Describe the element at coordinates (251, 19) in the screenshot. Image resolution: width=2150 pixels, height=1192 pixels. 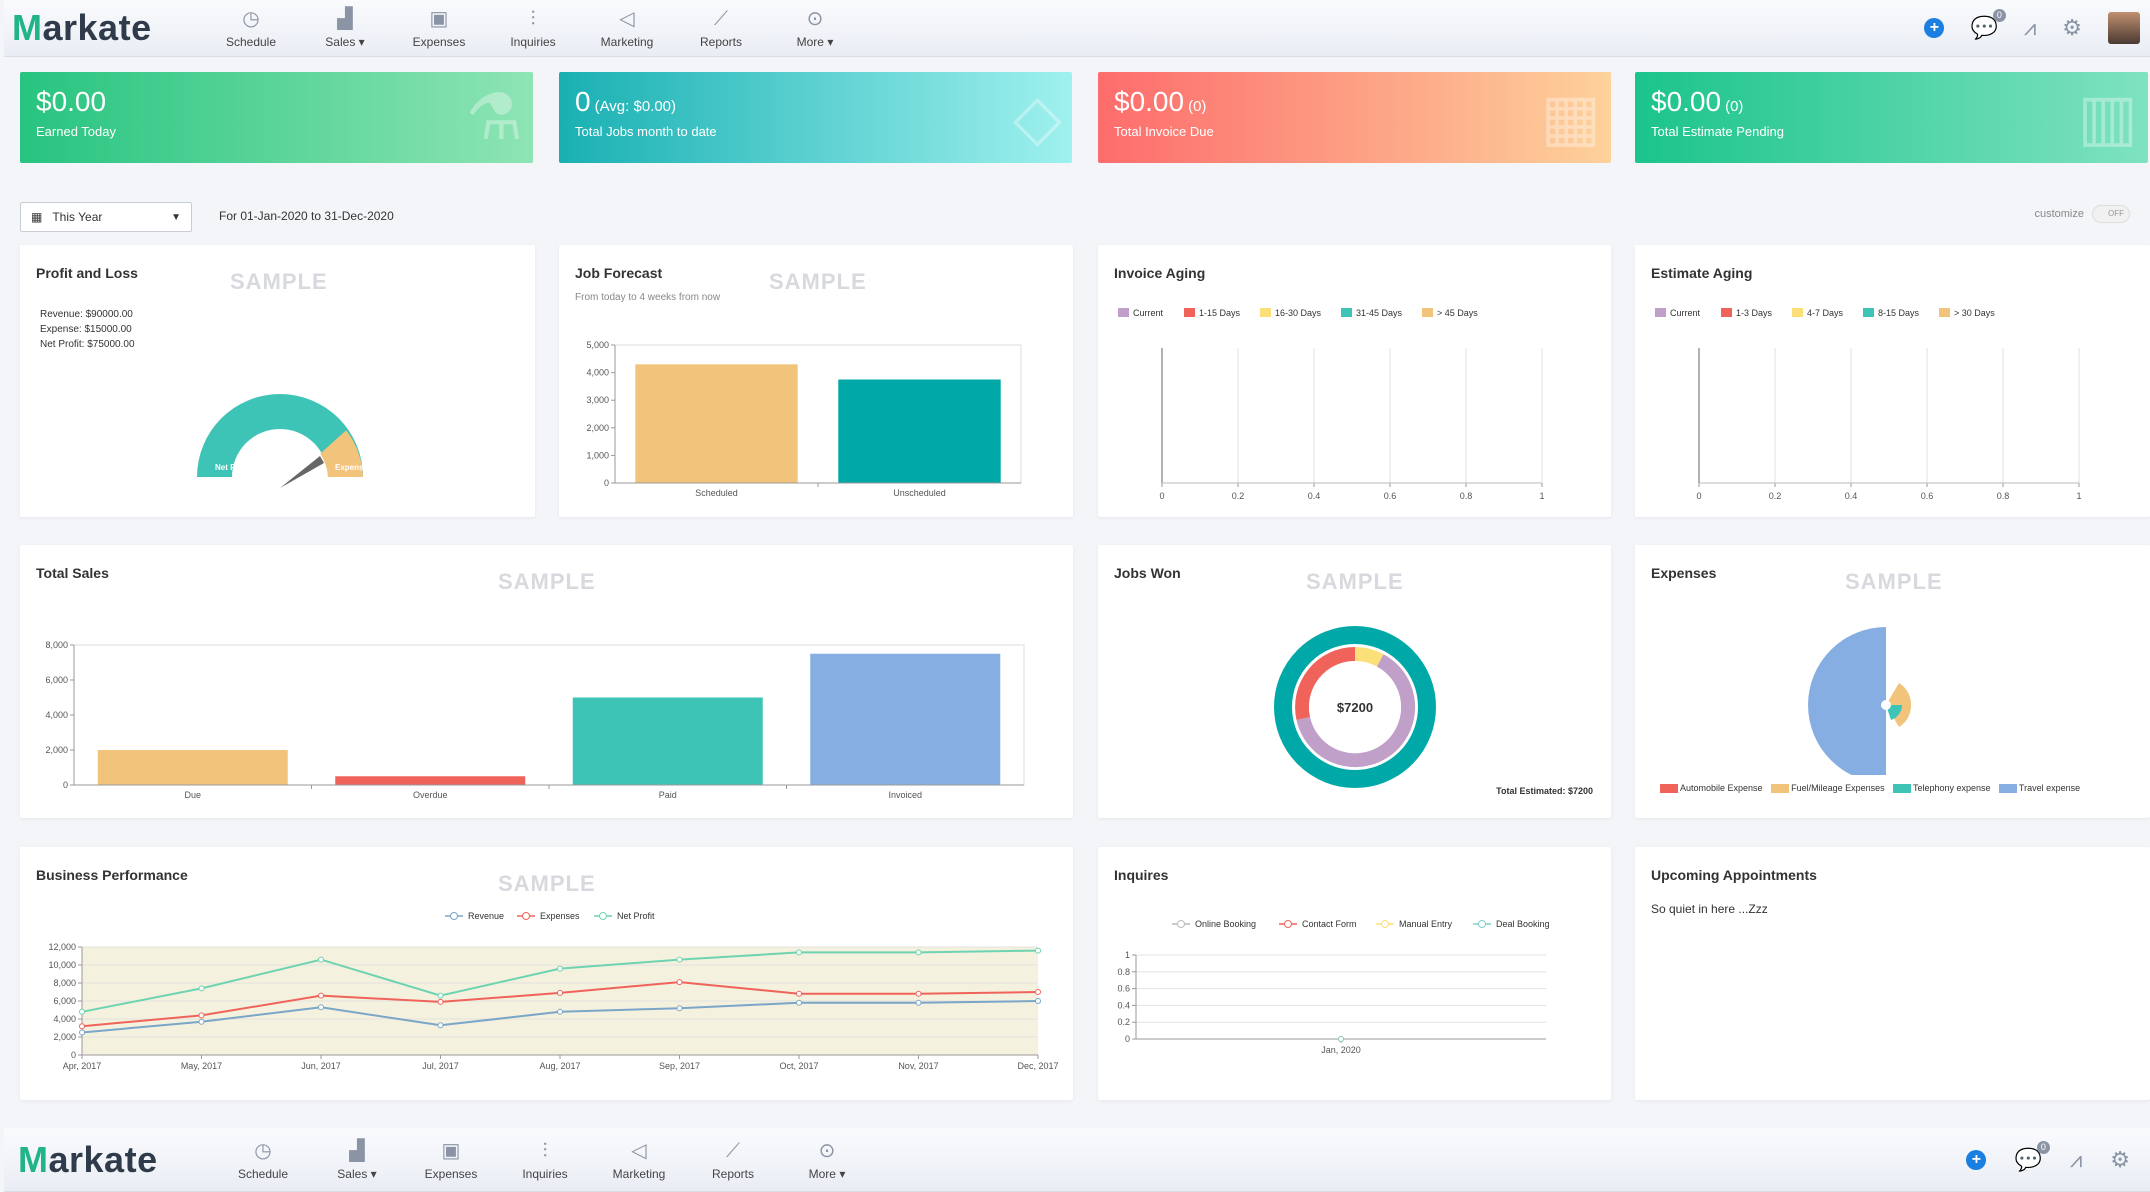
I see `clock-icon: ◷` at that location.